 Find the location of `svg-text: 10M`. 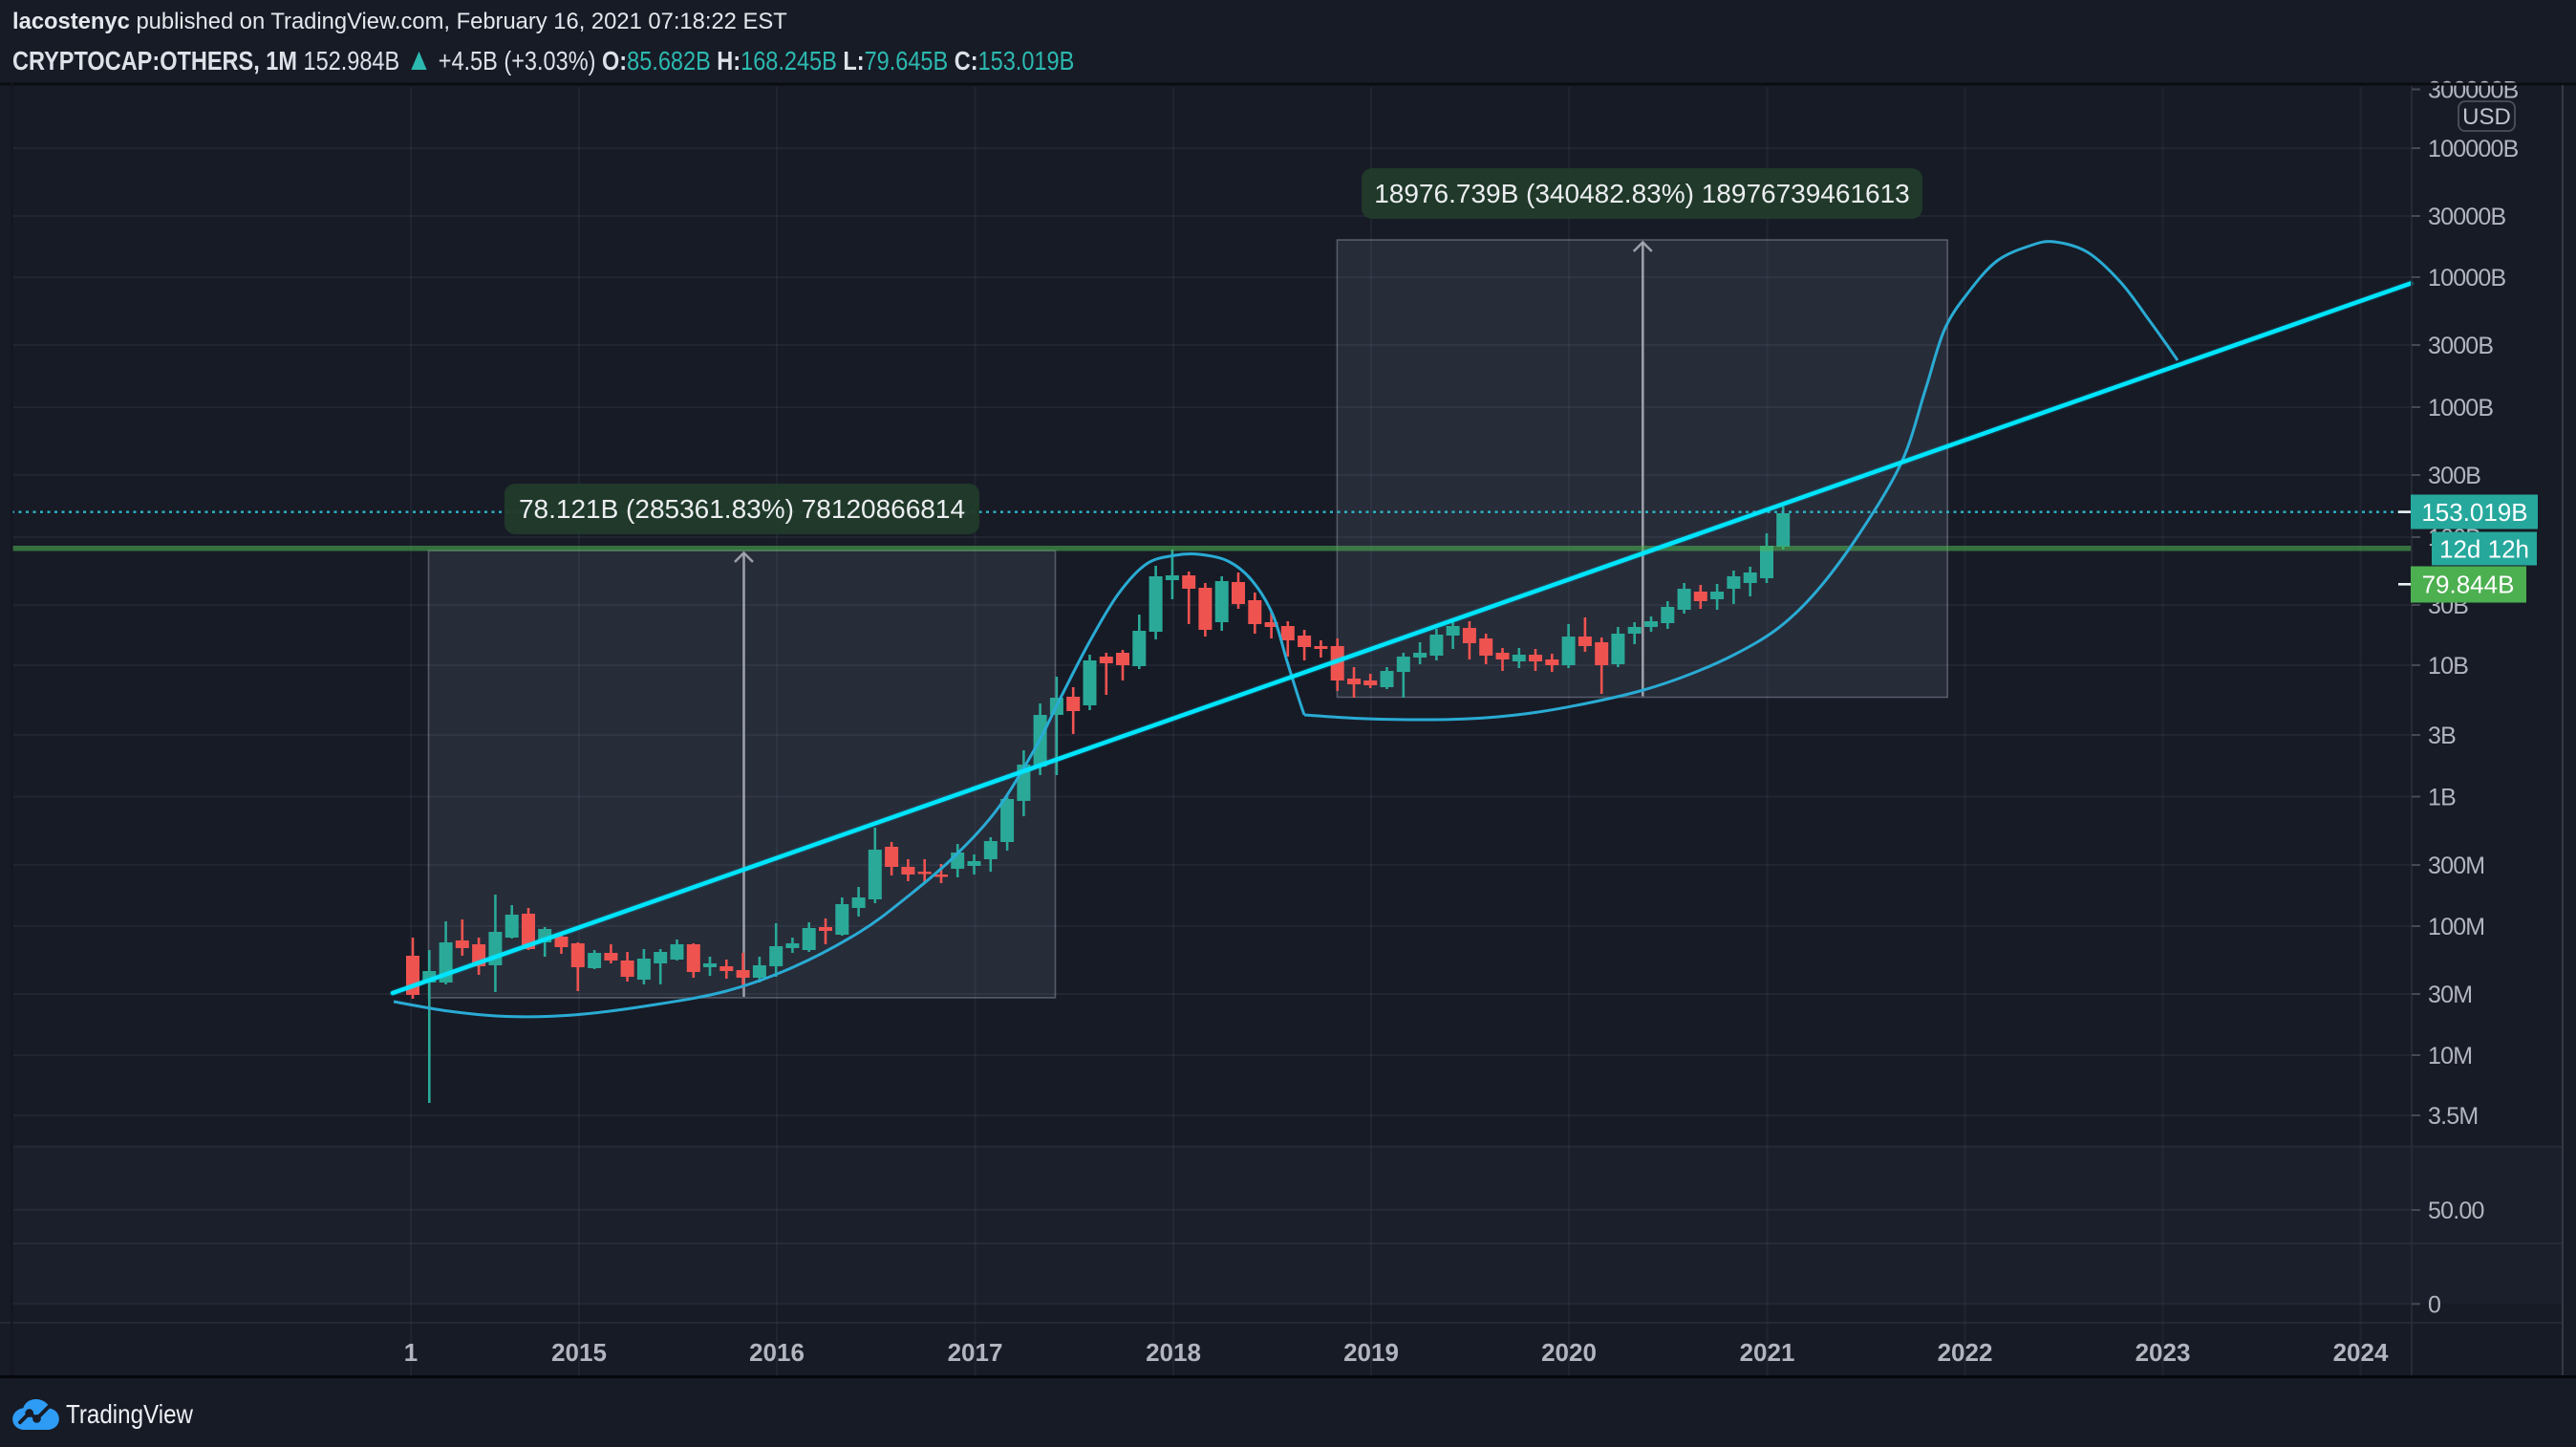

svg-text: 10M is located at coordinates (2450, 1056).